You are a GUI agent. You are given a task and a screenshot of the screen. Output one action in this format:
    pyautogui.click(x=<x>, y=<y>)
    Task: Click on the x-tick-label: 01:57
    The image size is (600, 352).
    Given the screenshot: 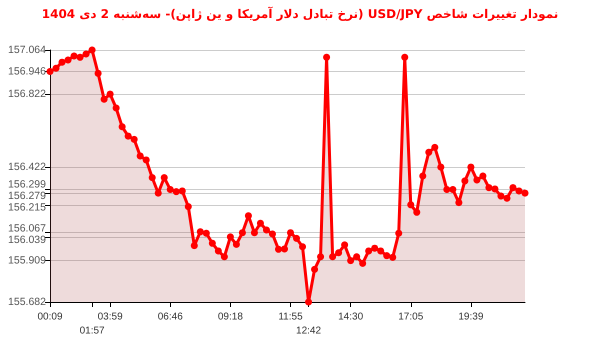 What is the action you would take?
    pyautogui.click(x=93, y=331)
    